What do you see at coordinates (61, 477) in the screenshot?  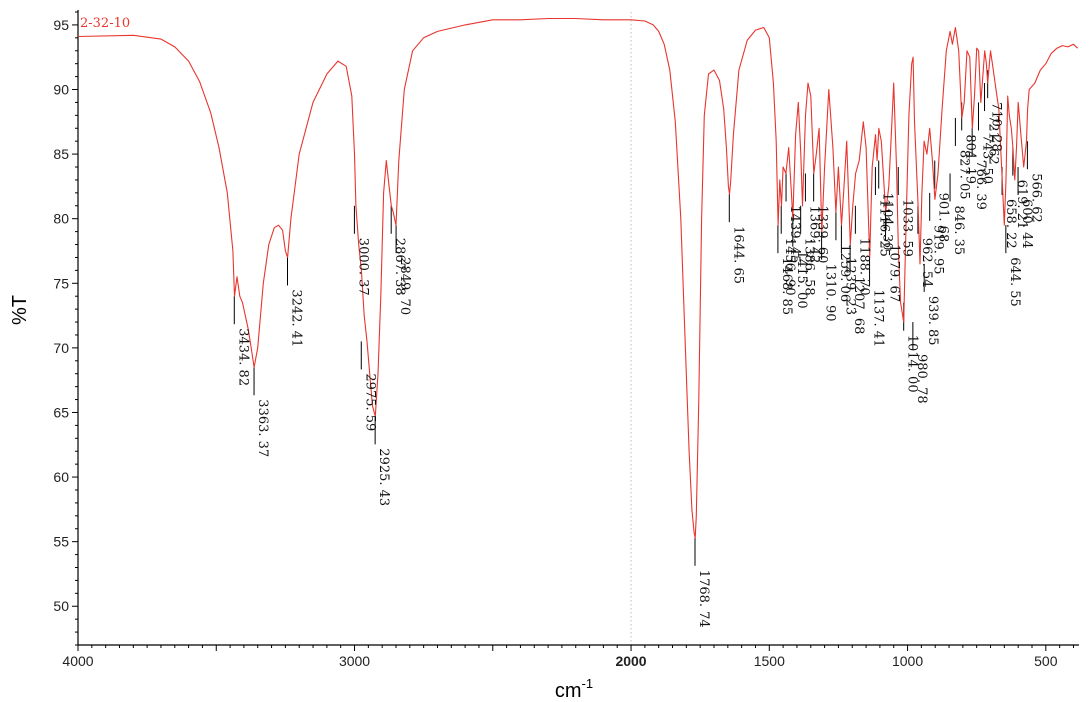 I see `y-tick-label: 60` at bounding box center [61, 477].